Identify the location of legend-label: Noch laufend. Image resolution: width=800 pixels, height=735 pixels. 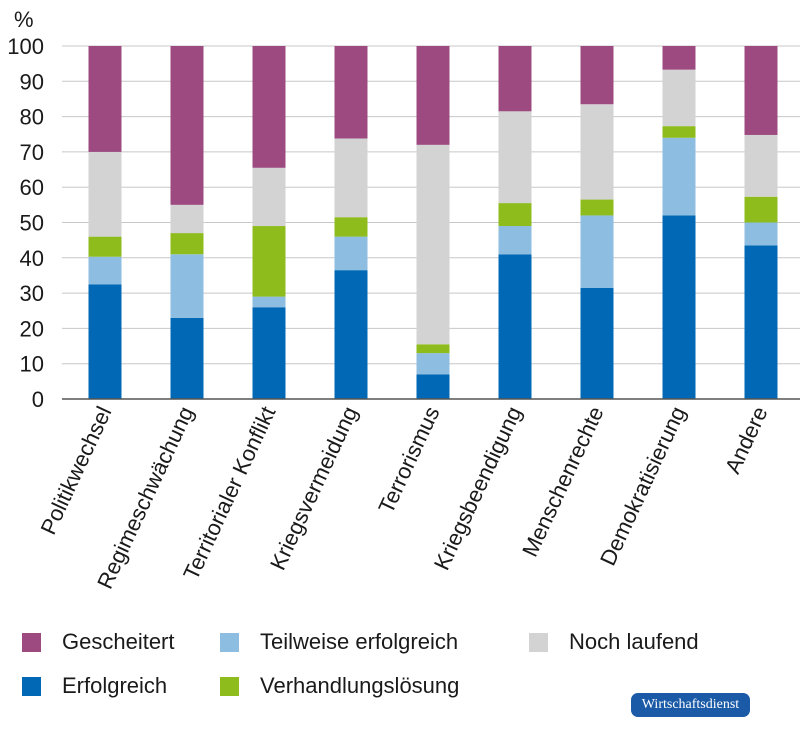
(634, 641).